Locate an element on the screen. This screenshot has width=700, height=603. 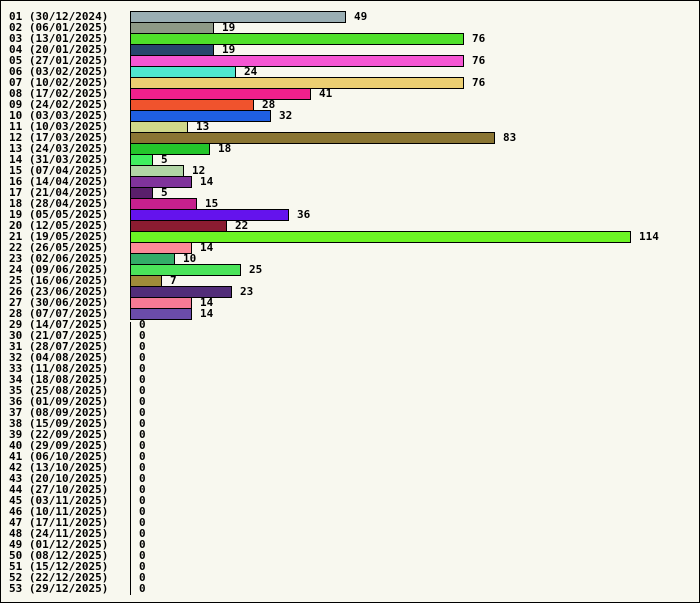
category-label: 47 (17/11/2025) is located at coordinates (58, 522).